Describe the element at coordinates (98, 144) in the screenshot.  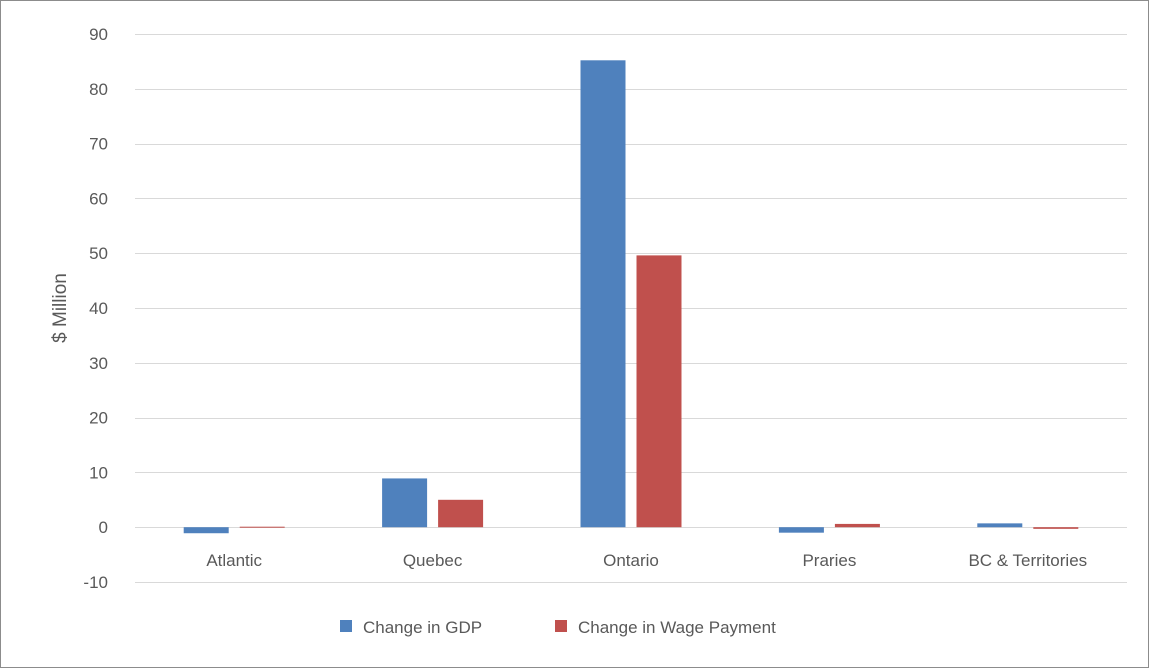
I see `y-tick-label: 70` at that location.